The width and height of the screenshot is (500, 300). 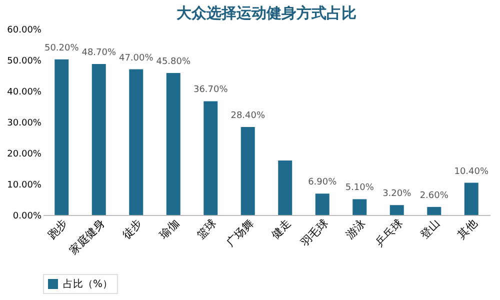 I want to click on x-tick-label: 徒步, so click(x=132, y=229).